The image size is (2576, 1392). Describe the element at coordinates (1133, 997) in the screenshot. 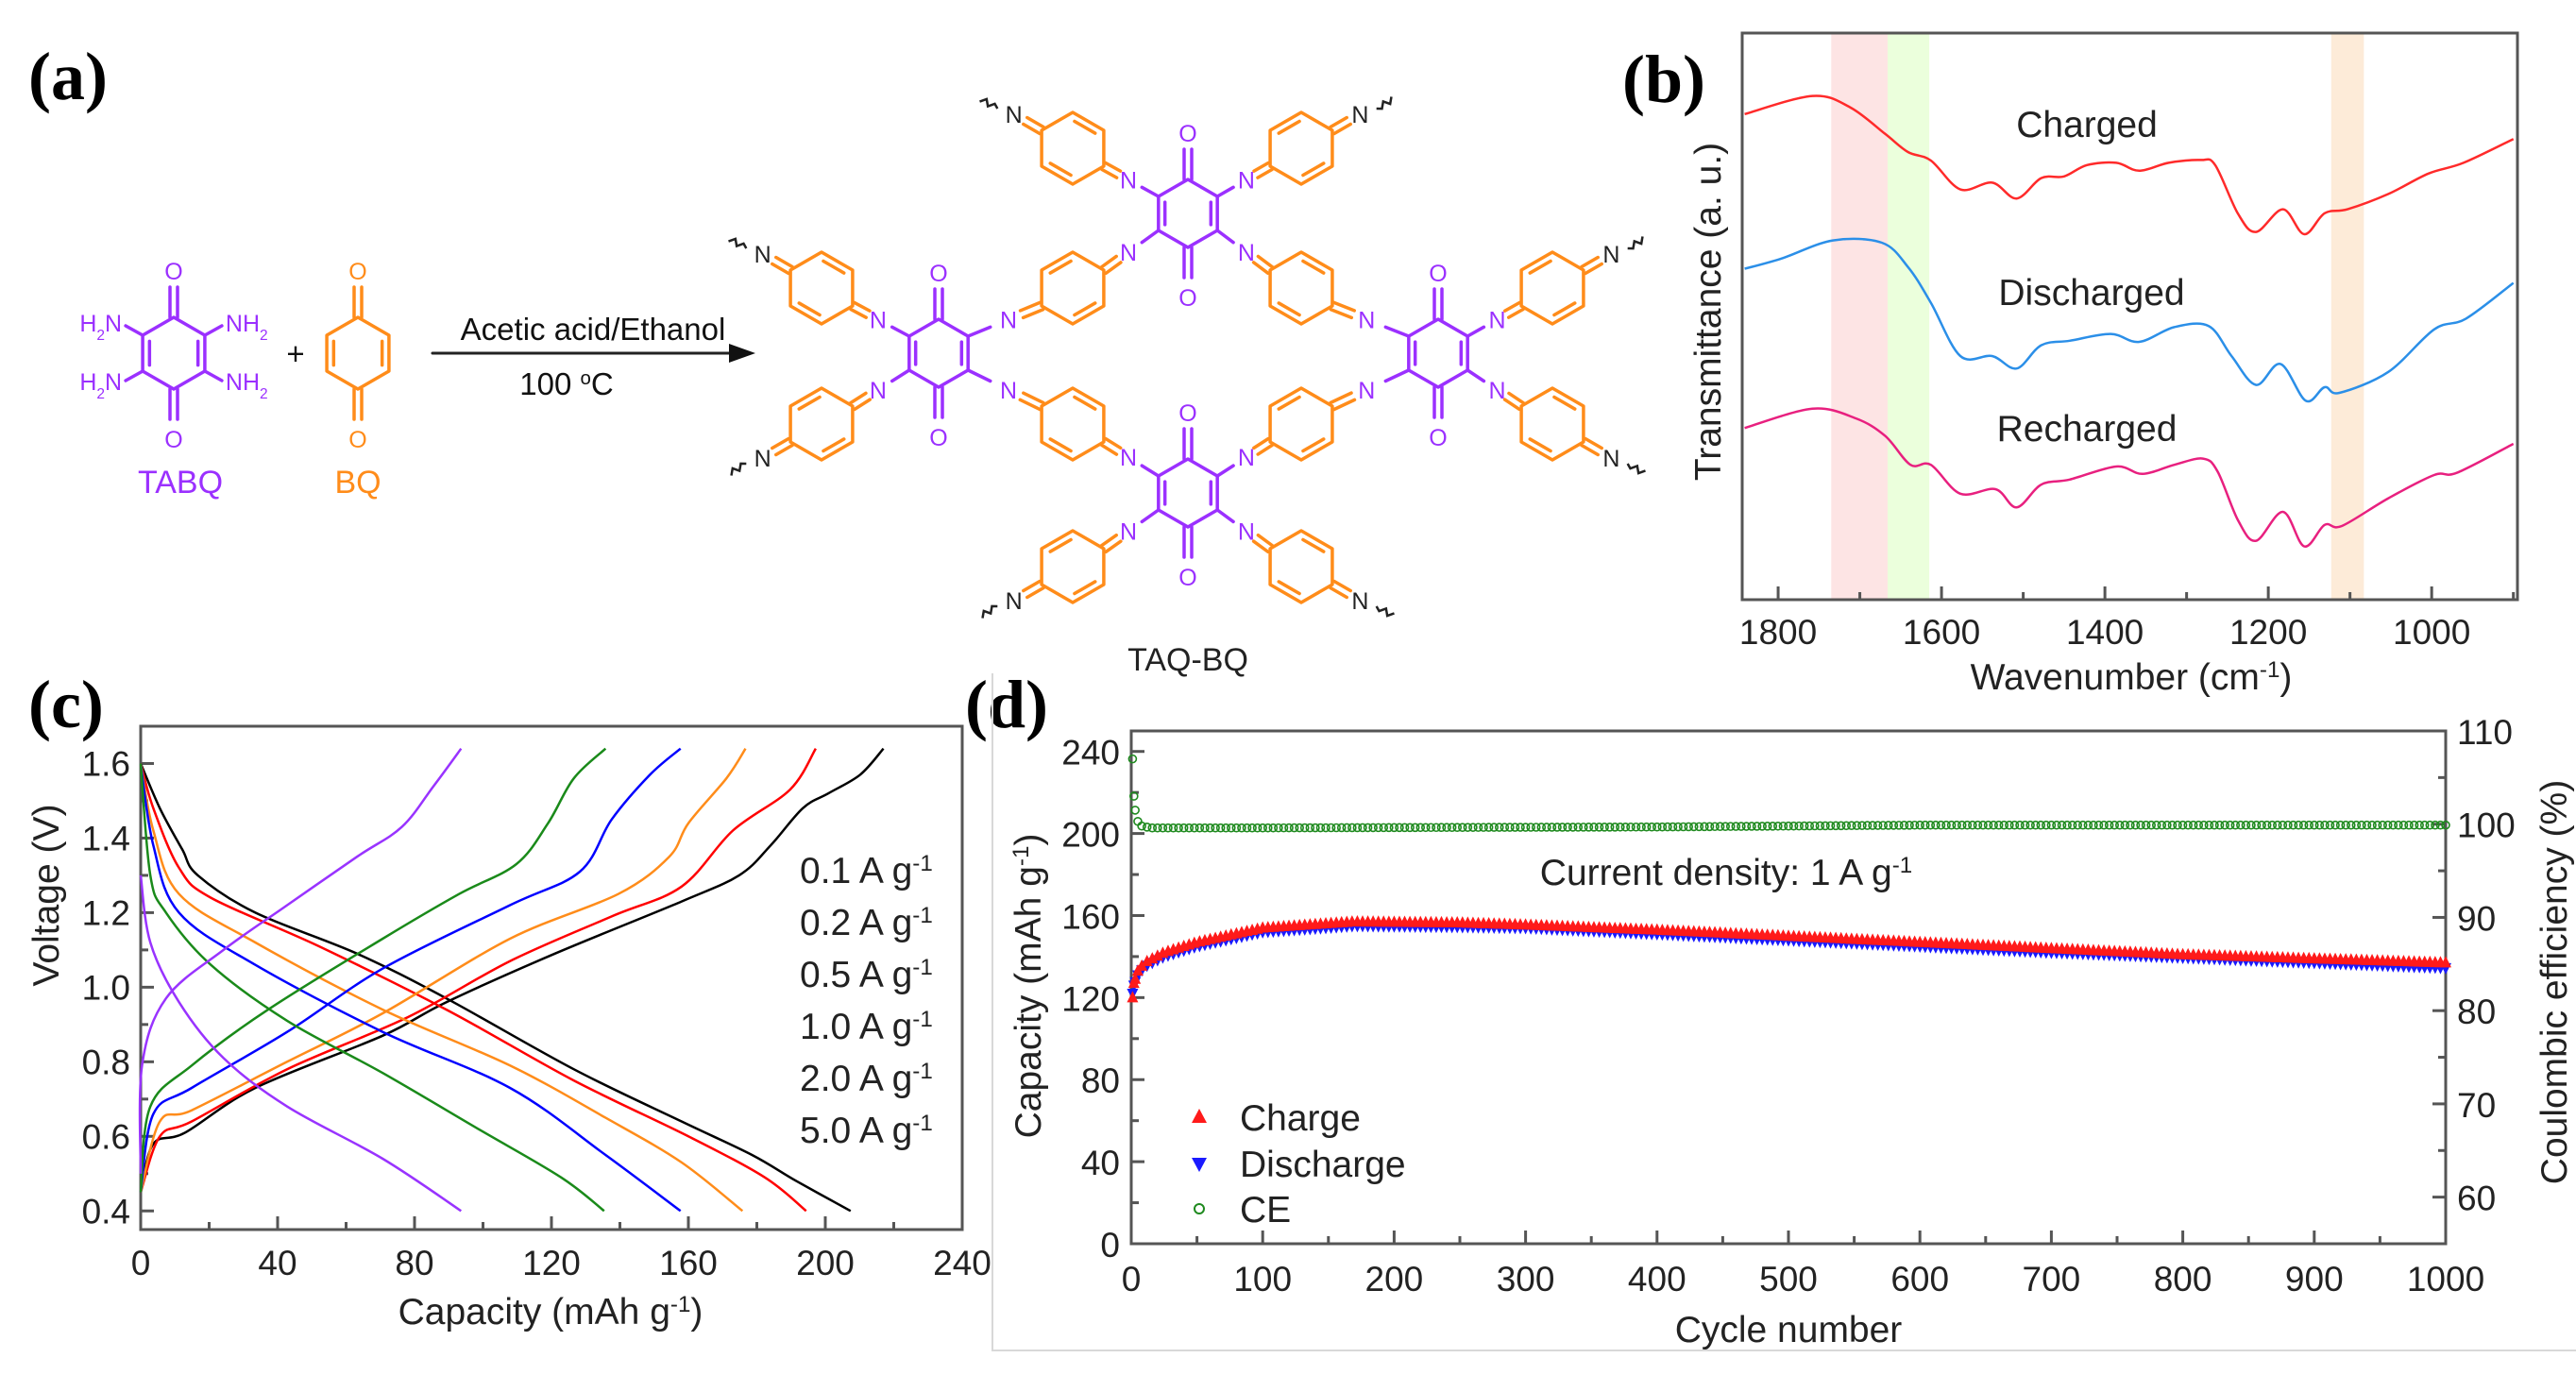

I see `charge-marker` at that location.